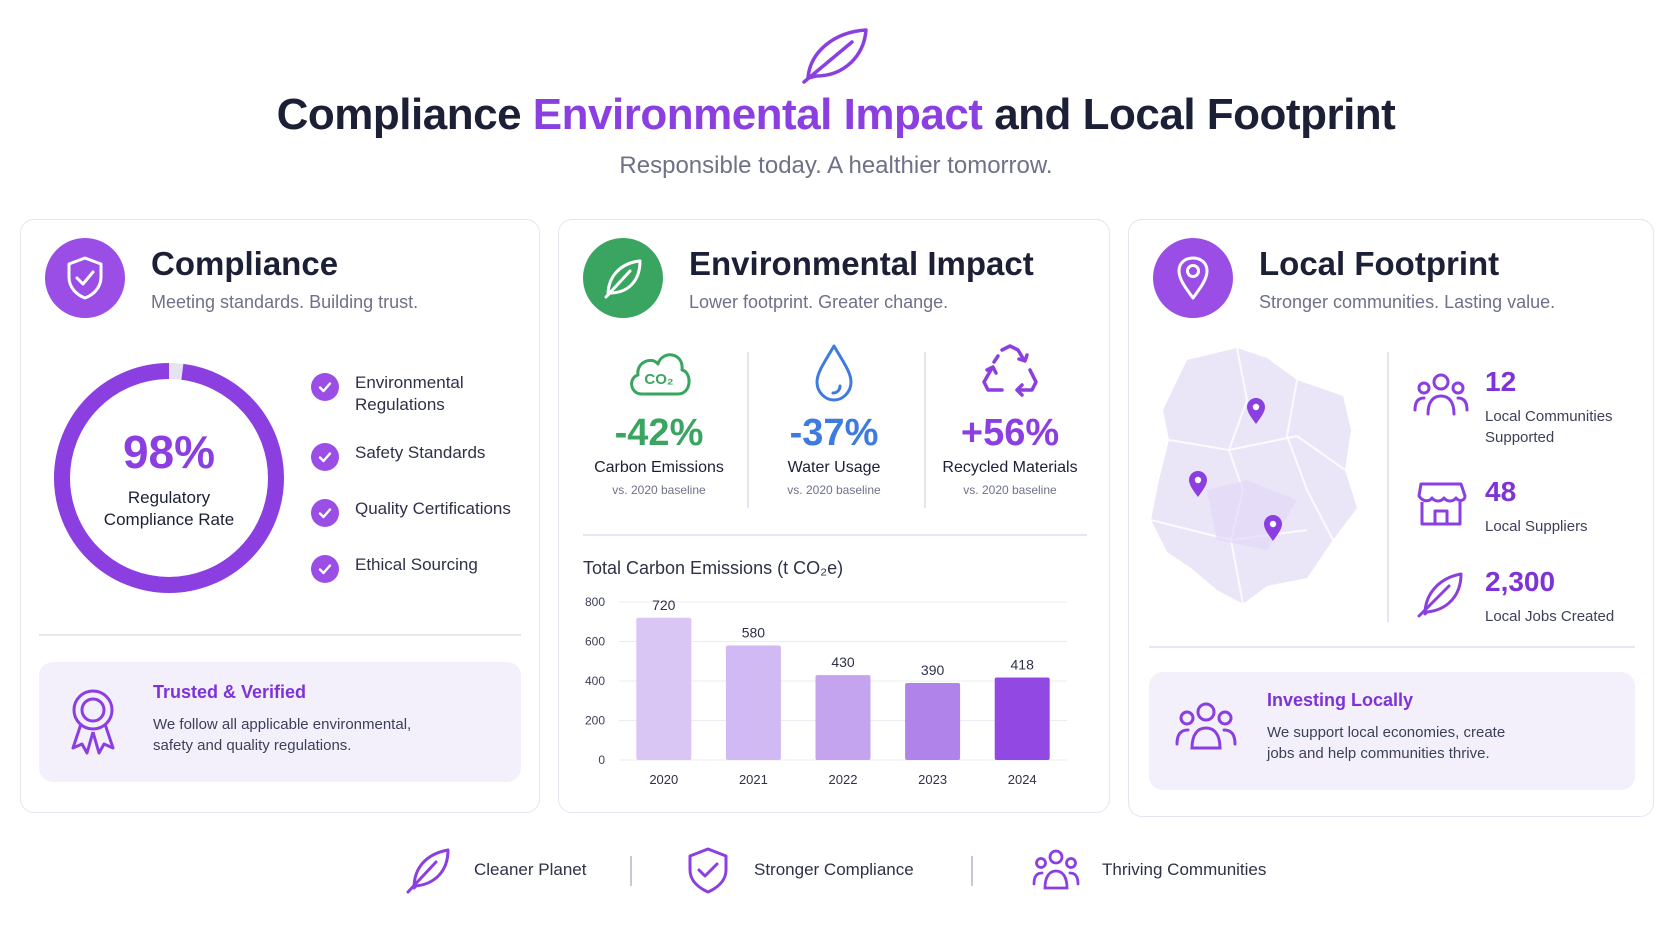 The width and height of the screenshot is (1672, 940). Describe the element at coordinates (252, 745) in the screenshot. I see `trust-text-line-2: safety and quality regulations.` at that location.